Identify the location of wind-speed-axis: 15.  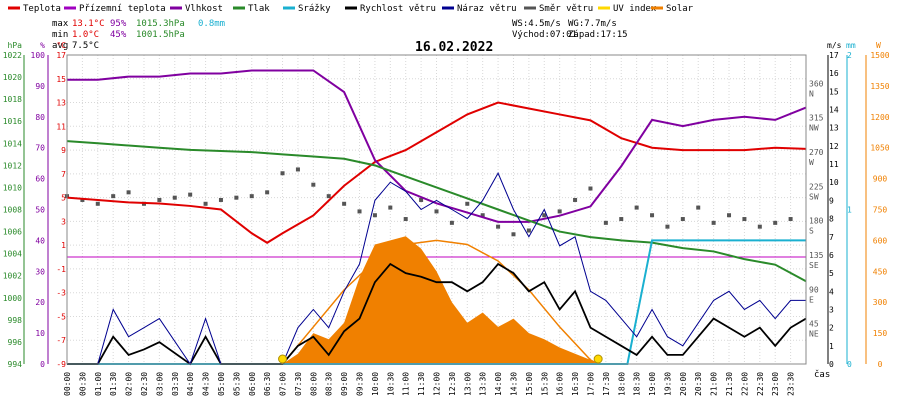
(834, 91).